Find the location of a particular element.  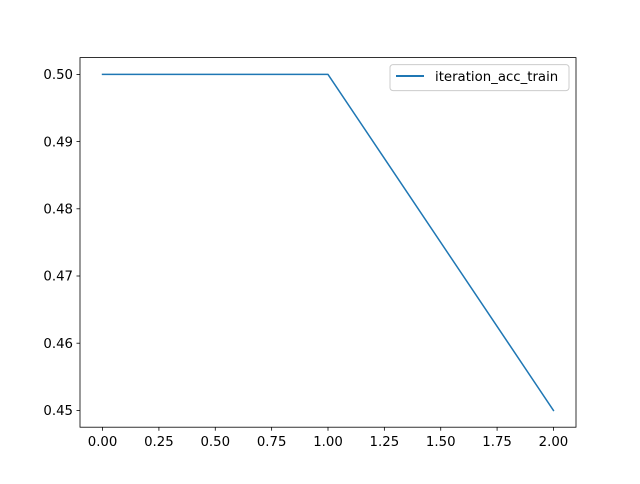

x-tick-label: 1.75 is located at coordinates (497, 442).